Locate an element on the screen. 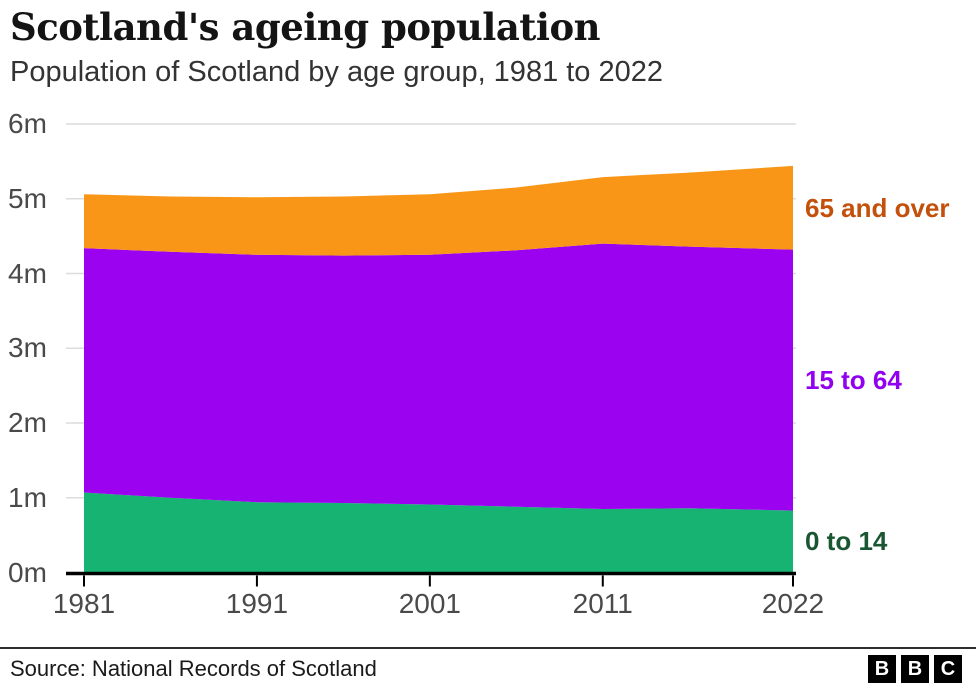 The width and height of the screenshot is (976, 686). x-tick-label: 1991 is located at coordinates (257, 603).